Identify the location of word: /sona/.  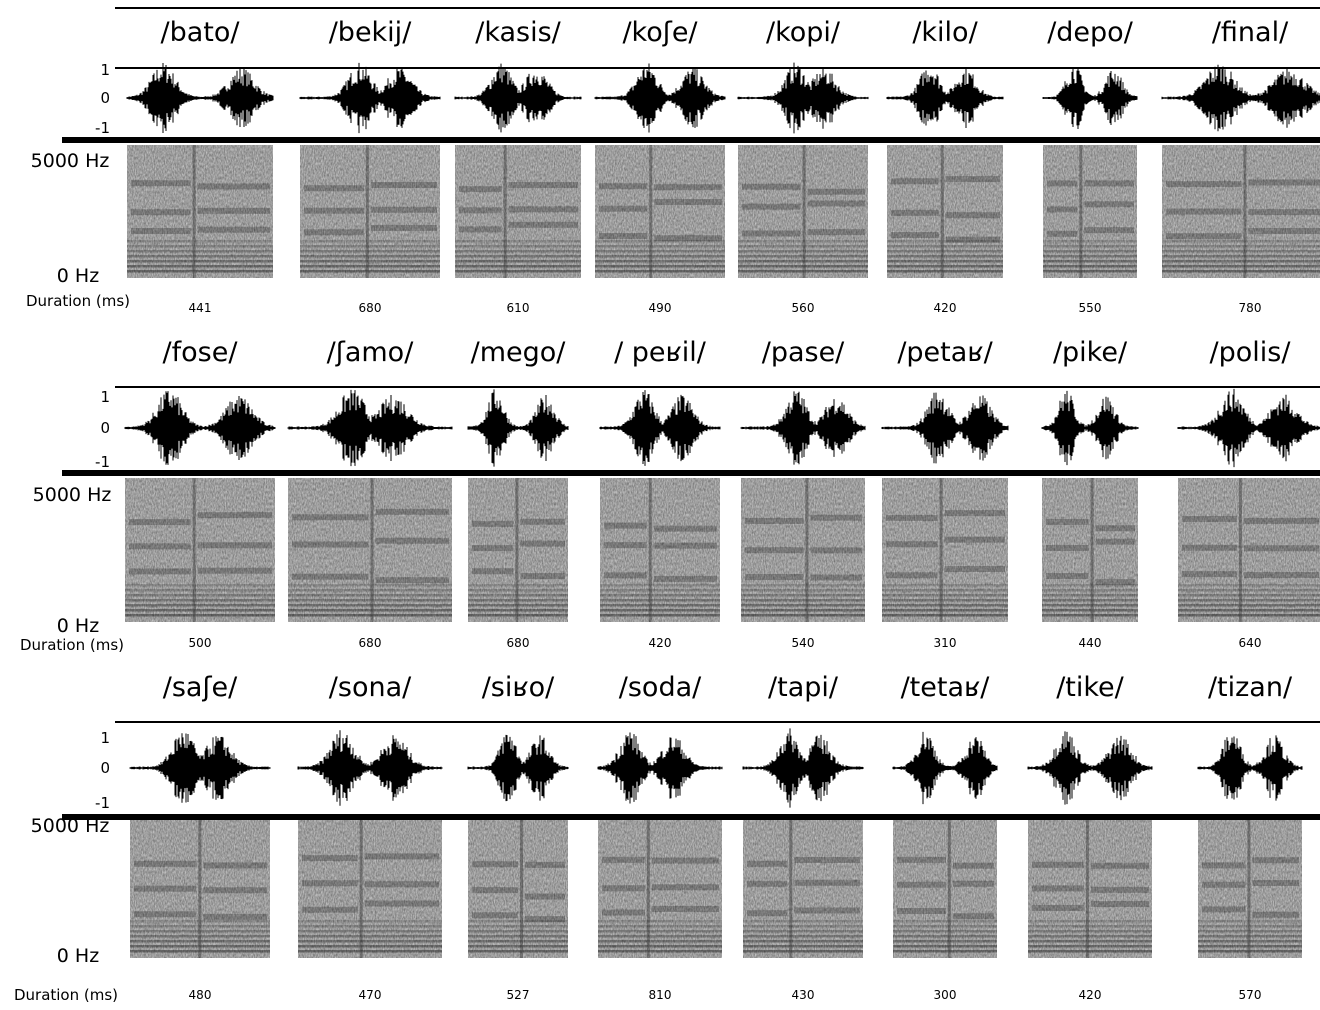
(370, 687).